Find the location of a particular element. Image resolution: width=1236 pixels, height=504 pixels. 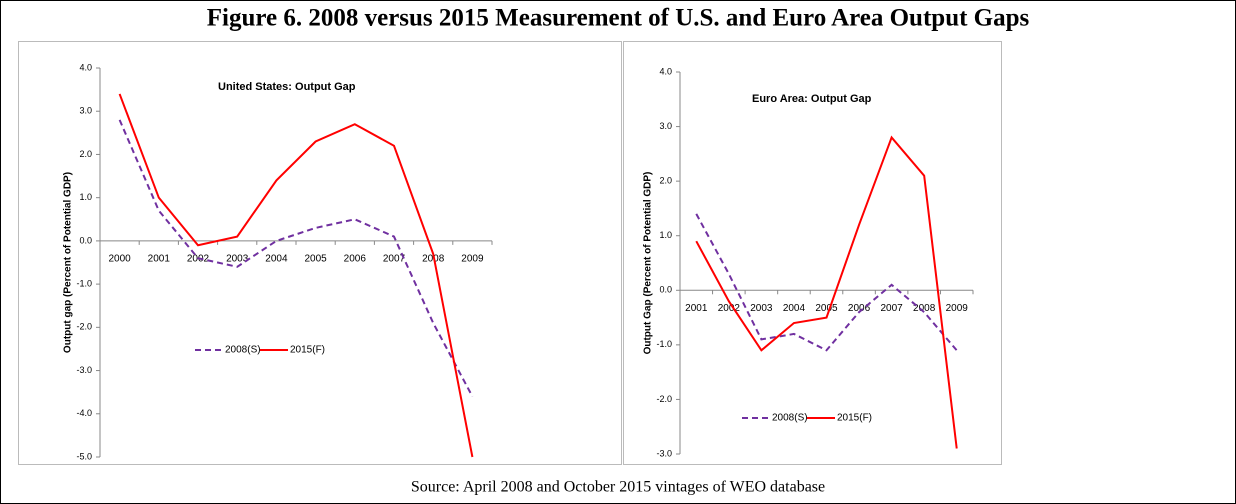

x-tick-label: 2002 is located at coordinates (729, 308).